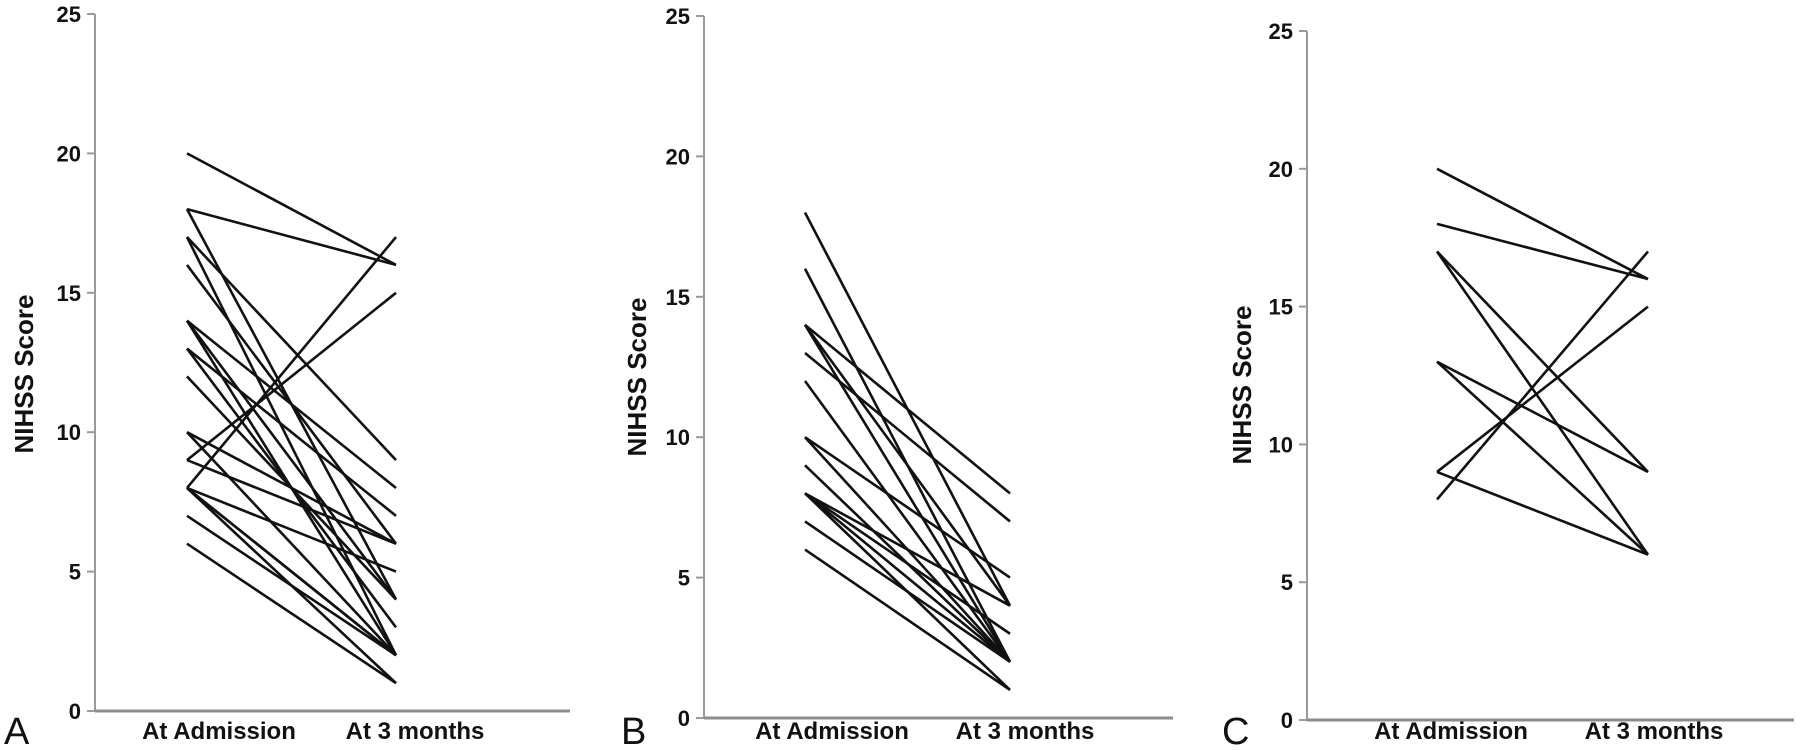 The width and height of the screenshot is (1800, 750). What do you see at coordinates (17, 730) in the screenshot?
I see `panel-label: A` at bounding box center [17, 730].